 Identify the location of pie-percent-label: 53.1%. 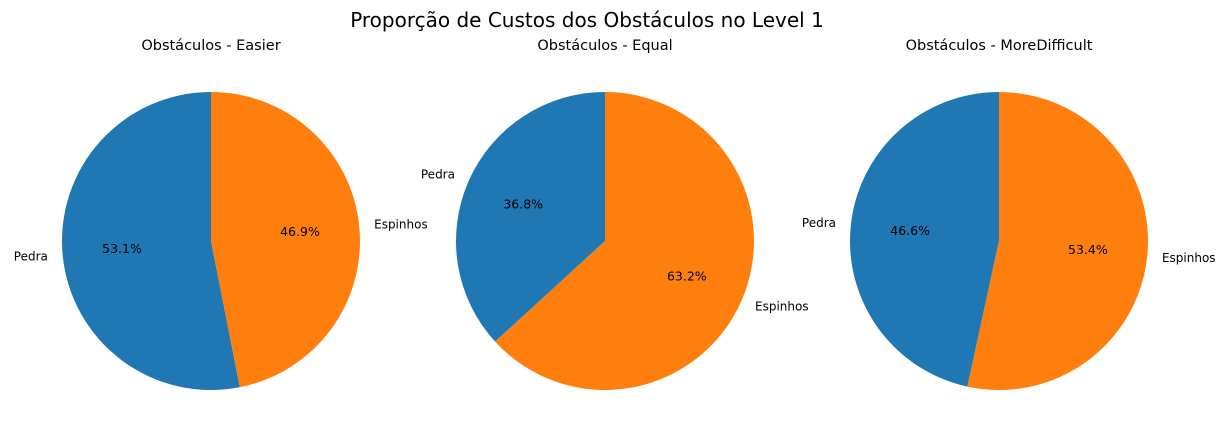
(122, 248).